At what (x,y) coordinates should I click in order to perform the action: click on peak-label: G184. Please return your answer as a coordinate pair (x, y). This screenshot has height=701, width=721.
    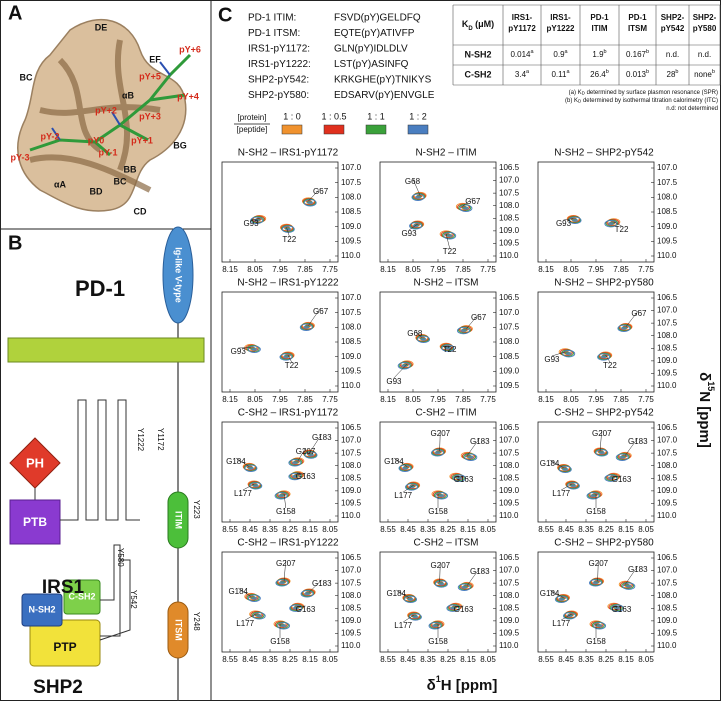
    Looking at the image, I should click on (550, 593).